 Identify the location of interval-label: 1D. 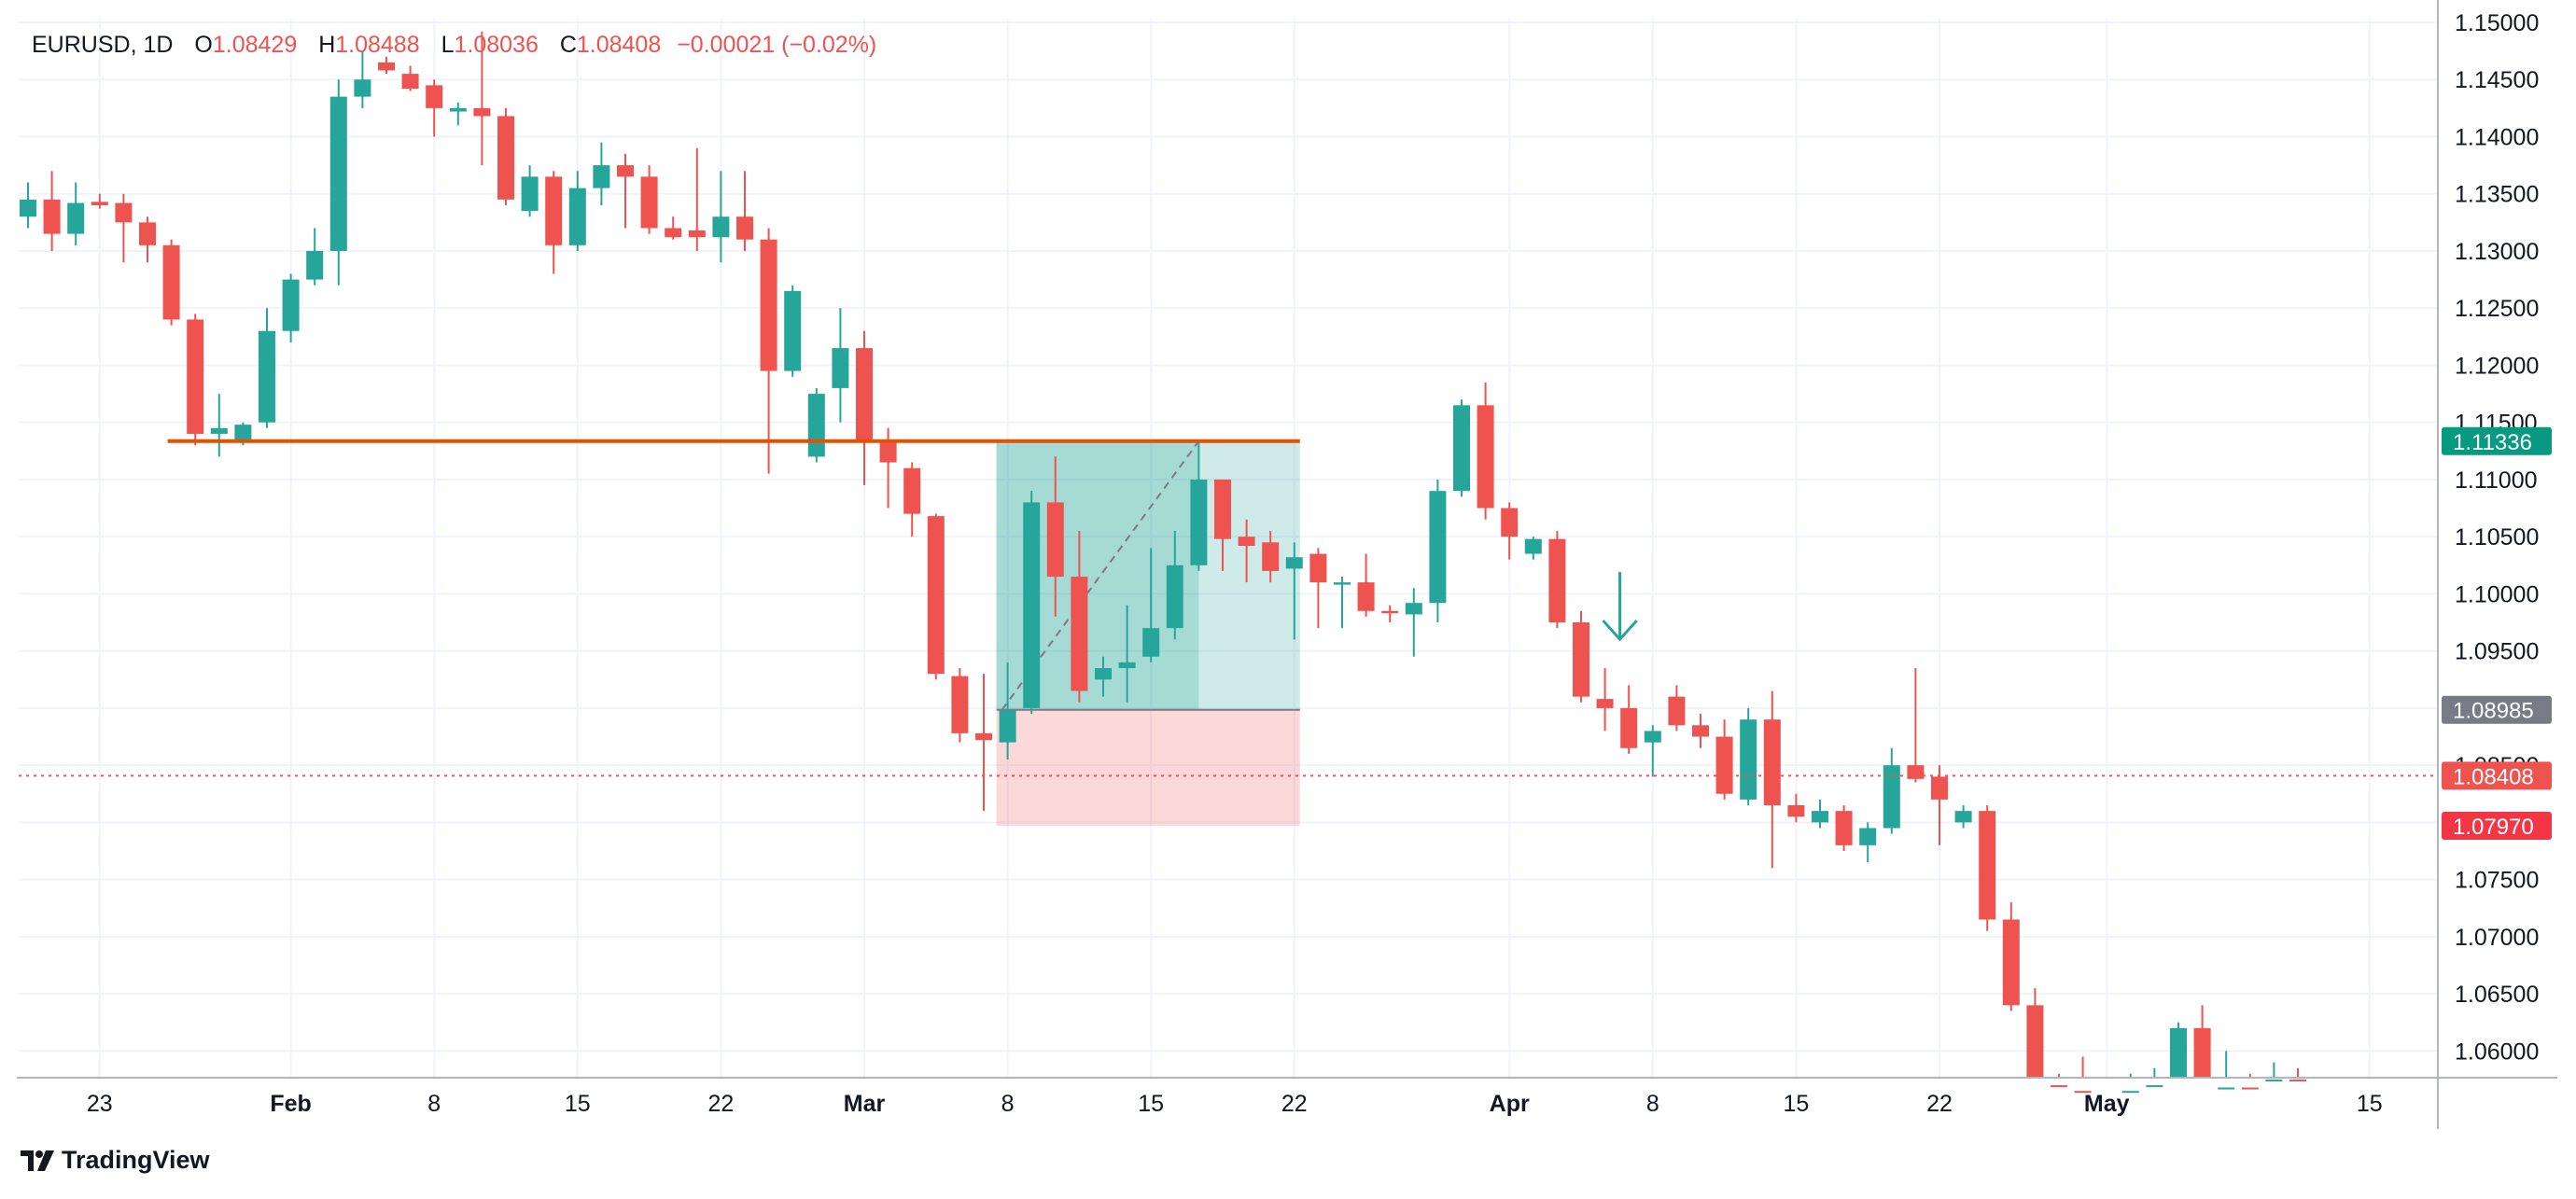
(158, 45).